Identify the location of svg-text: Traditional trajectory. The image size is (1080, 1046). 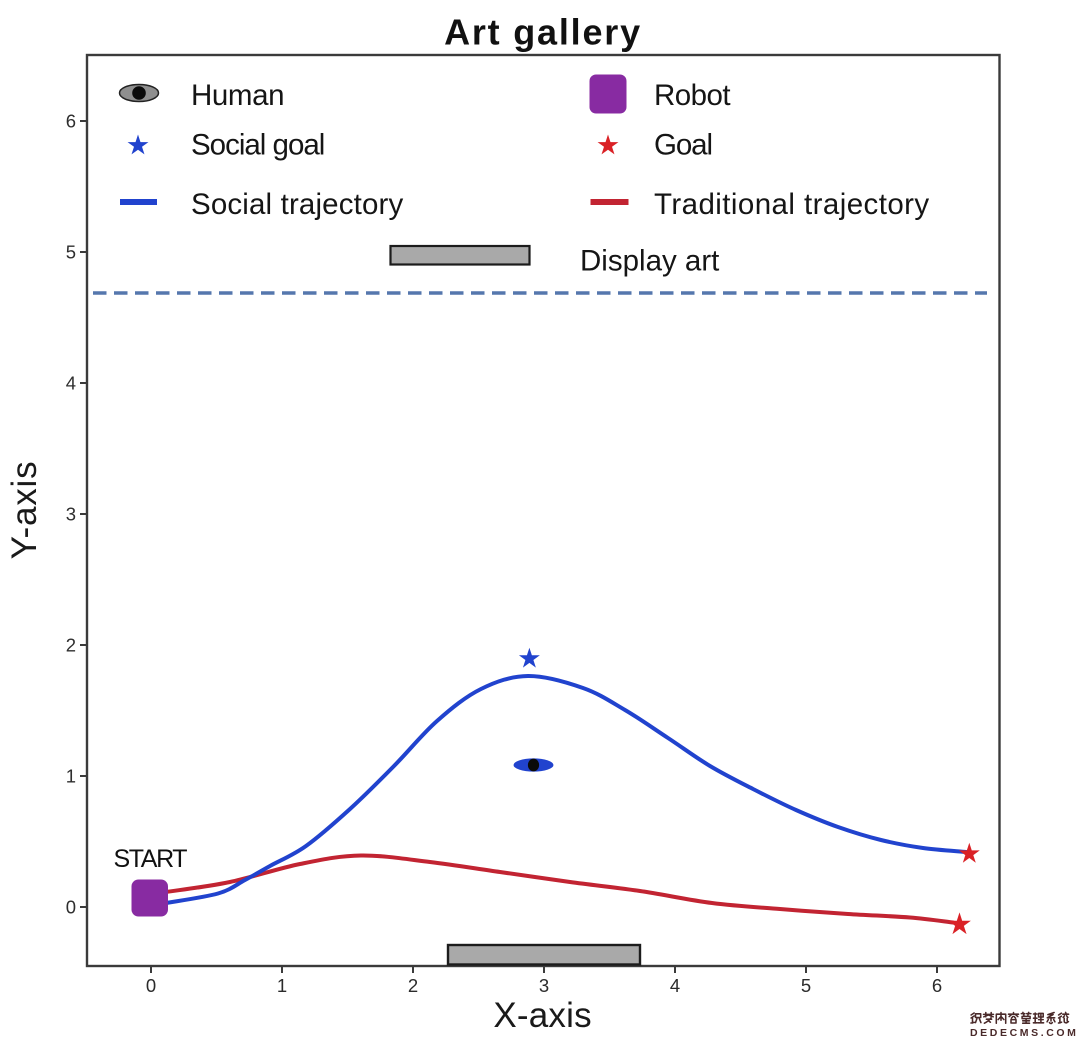
(792, 204).